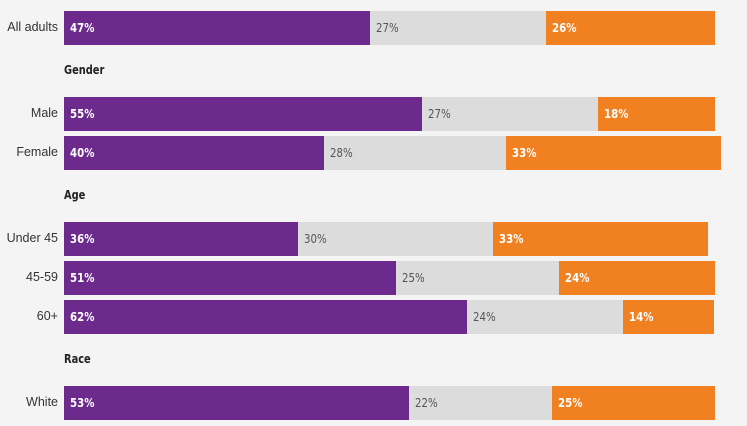 The image size is (747, 426). I want to click on group-title: Age, so click(75, 195).